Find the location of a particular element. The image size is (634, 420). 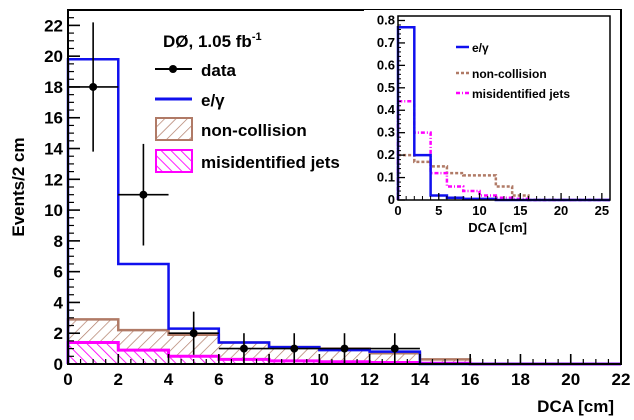

inset-y-tick-label: 0.1 is located at coordinates (386, 177).